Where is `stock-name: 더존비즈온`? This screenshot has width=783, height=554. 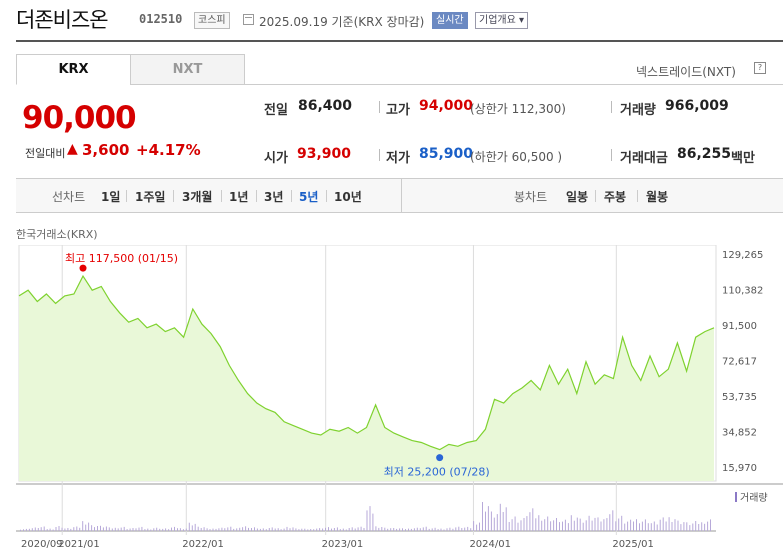
stock-name: 더존비즈온 is located at coordinates (62, 20).